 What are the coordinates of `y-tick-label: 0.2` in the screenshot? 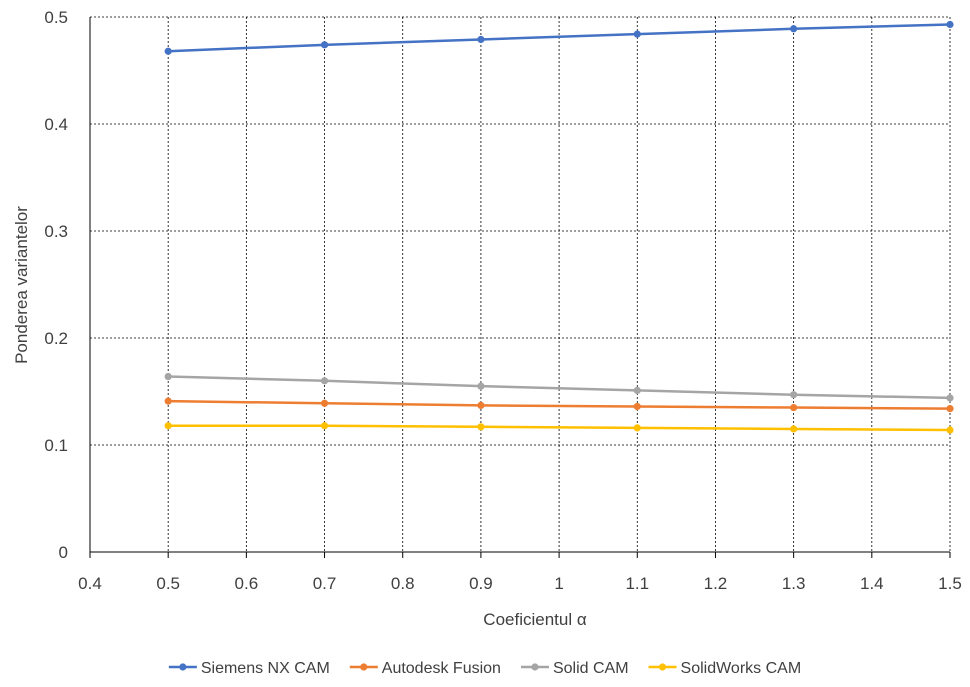 It's located at (56, 338).